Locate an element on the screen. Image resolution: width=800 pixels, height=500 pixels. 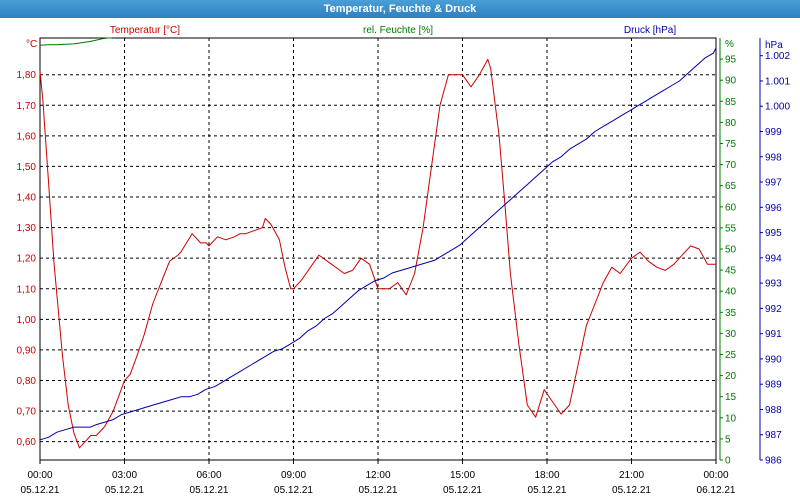
temperature-tick-label: 0,90 is located at coordinates (27, 350).